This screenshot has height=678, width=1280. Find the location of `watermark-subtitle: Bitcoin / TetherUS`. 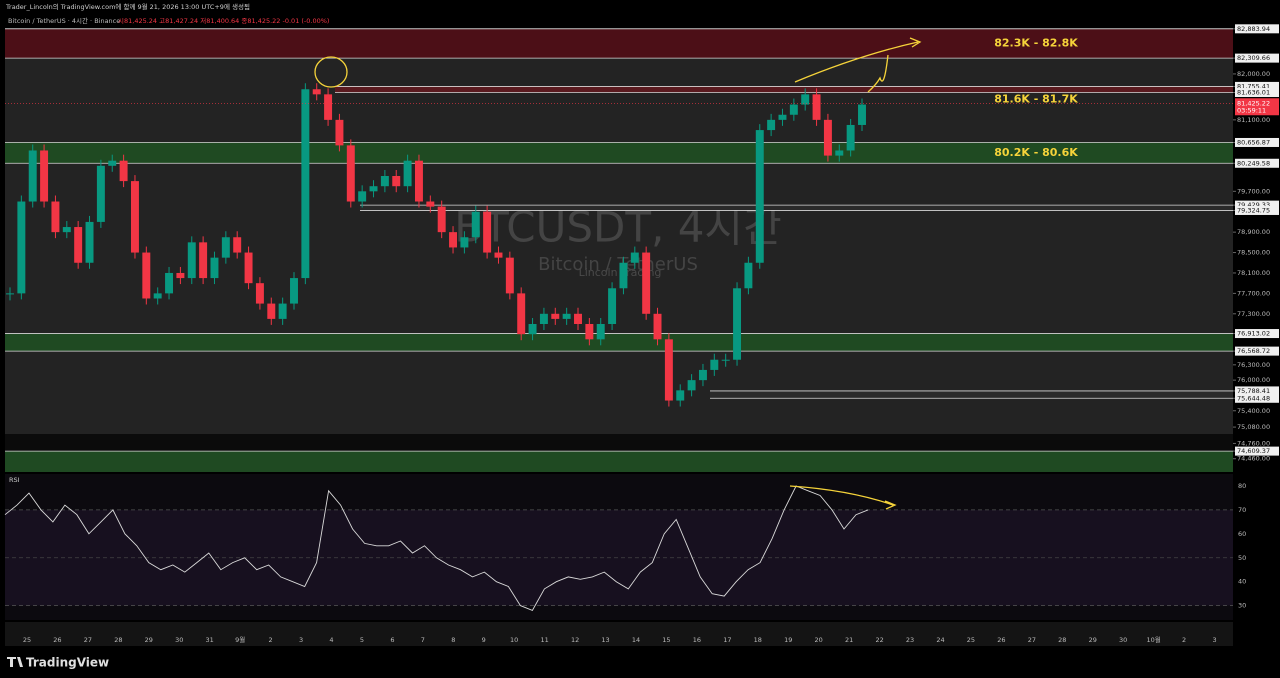

watermark-subtitle: Bitcoin / TetherUS is located at coordinates (618, 264).